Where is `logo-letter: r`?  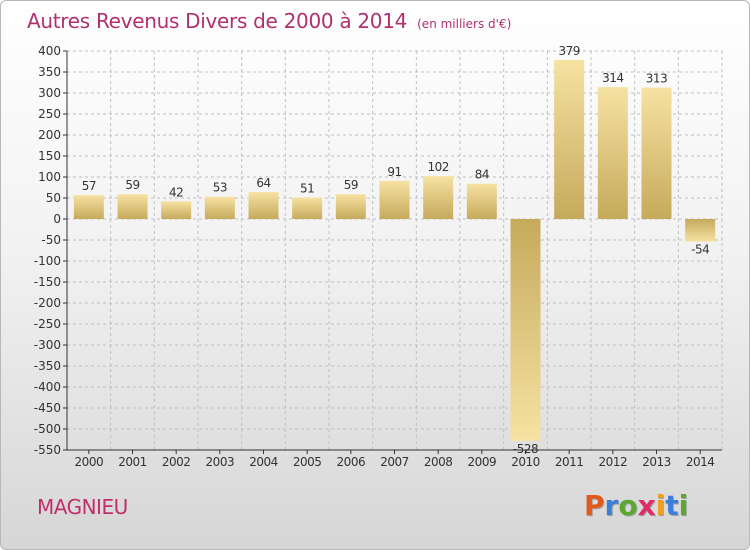
logo-letter: r is located at coordinates (611, 505).